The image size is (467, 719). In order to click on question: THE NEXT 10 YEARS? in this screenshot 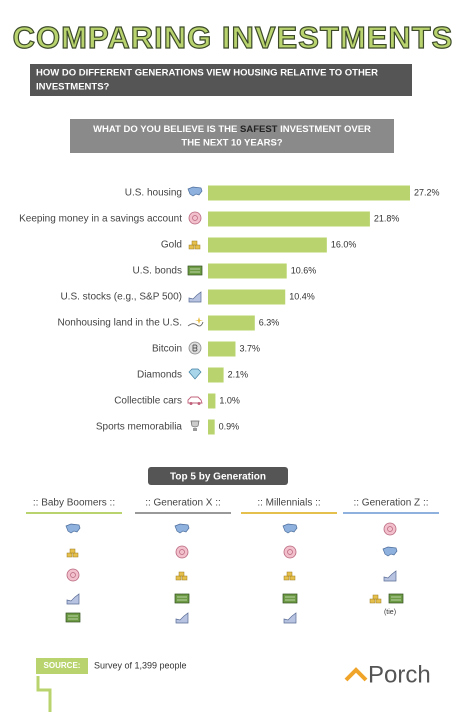, I will do `click(231, 143)`.